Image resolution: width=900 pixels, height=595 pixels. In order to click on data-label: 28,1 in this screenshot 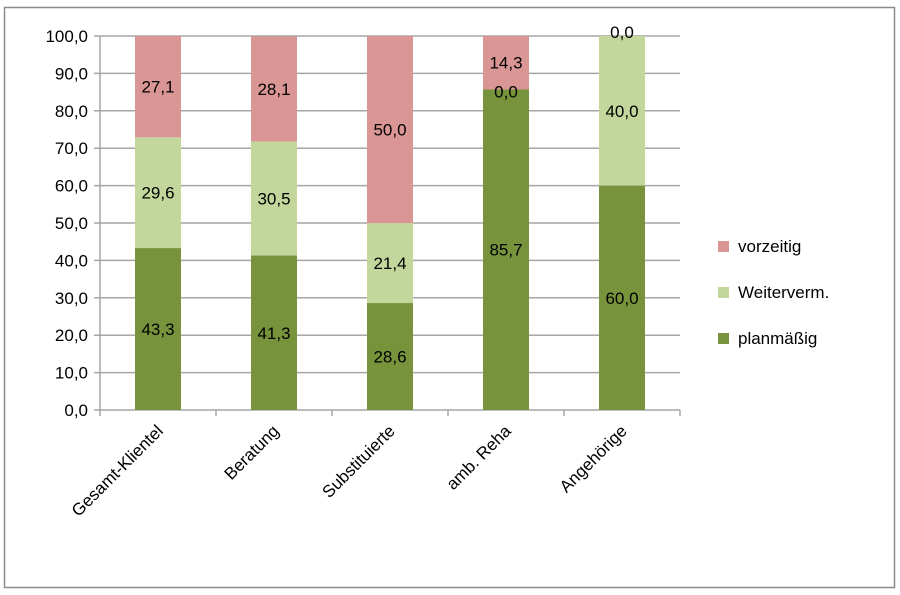, I will do `click(273, 89)`.